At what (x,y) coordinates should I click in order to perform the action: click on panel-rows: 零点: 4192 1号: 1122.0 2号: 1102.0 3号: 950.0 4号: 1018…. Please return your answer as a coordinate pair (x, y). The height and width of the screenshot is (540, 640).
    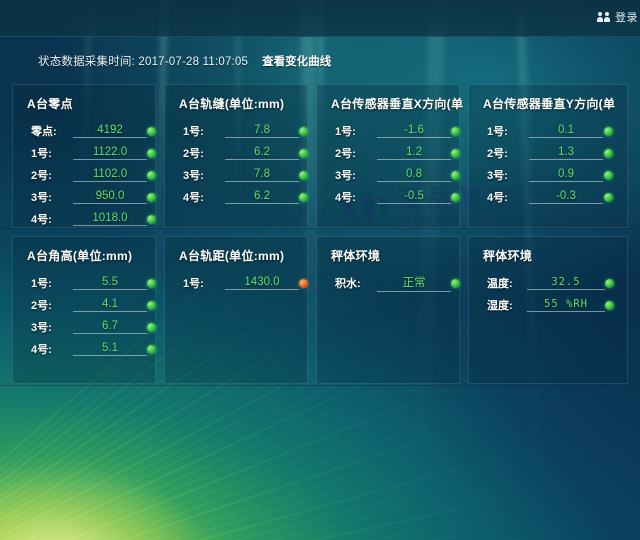
    Looking at the image, I should click on (84, 175).